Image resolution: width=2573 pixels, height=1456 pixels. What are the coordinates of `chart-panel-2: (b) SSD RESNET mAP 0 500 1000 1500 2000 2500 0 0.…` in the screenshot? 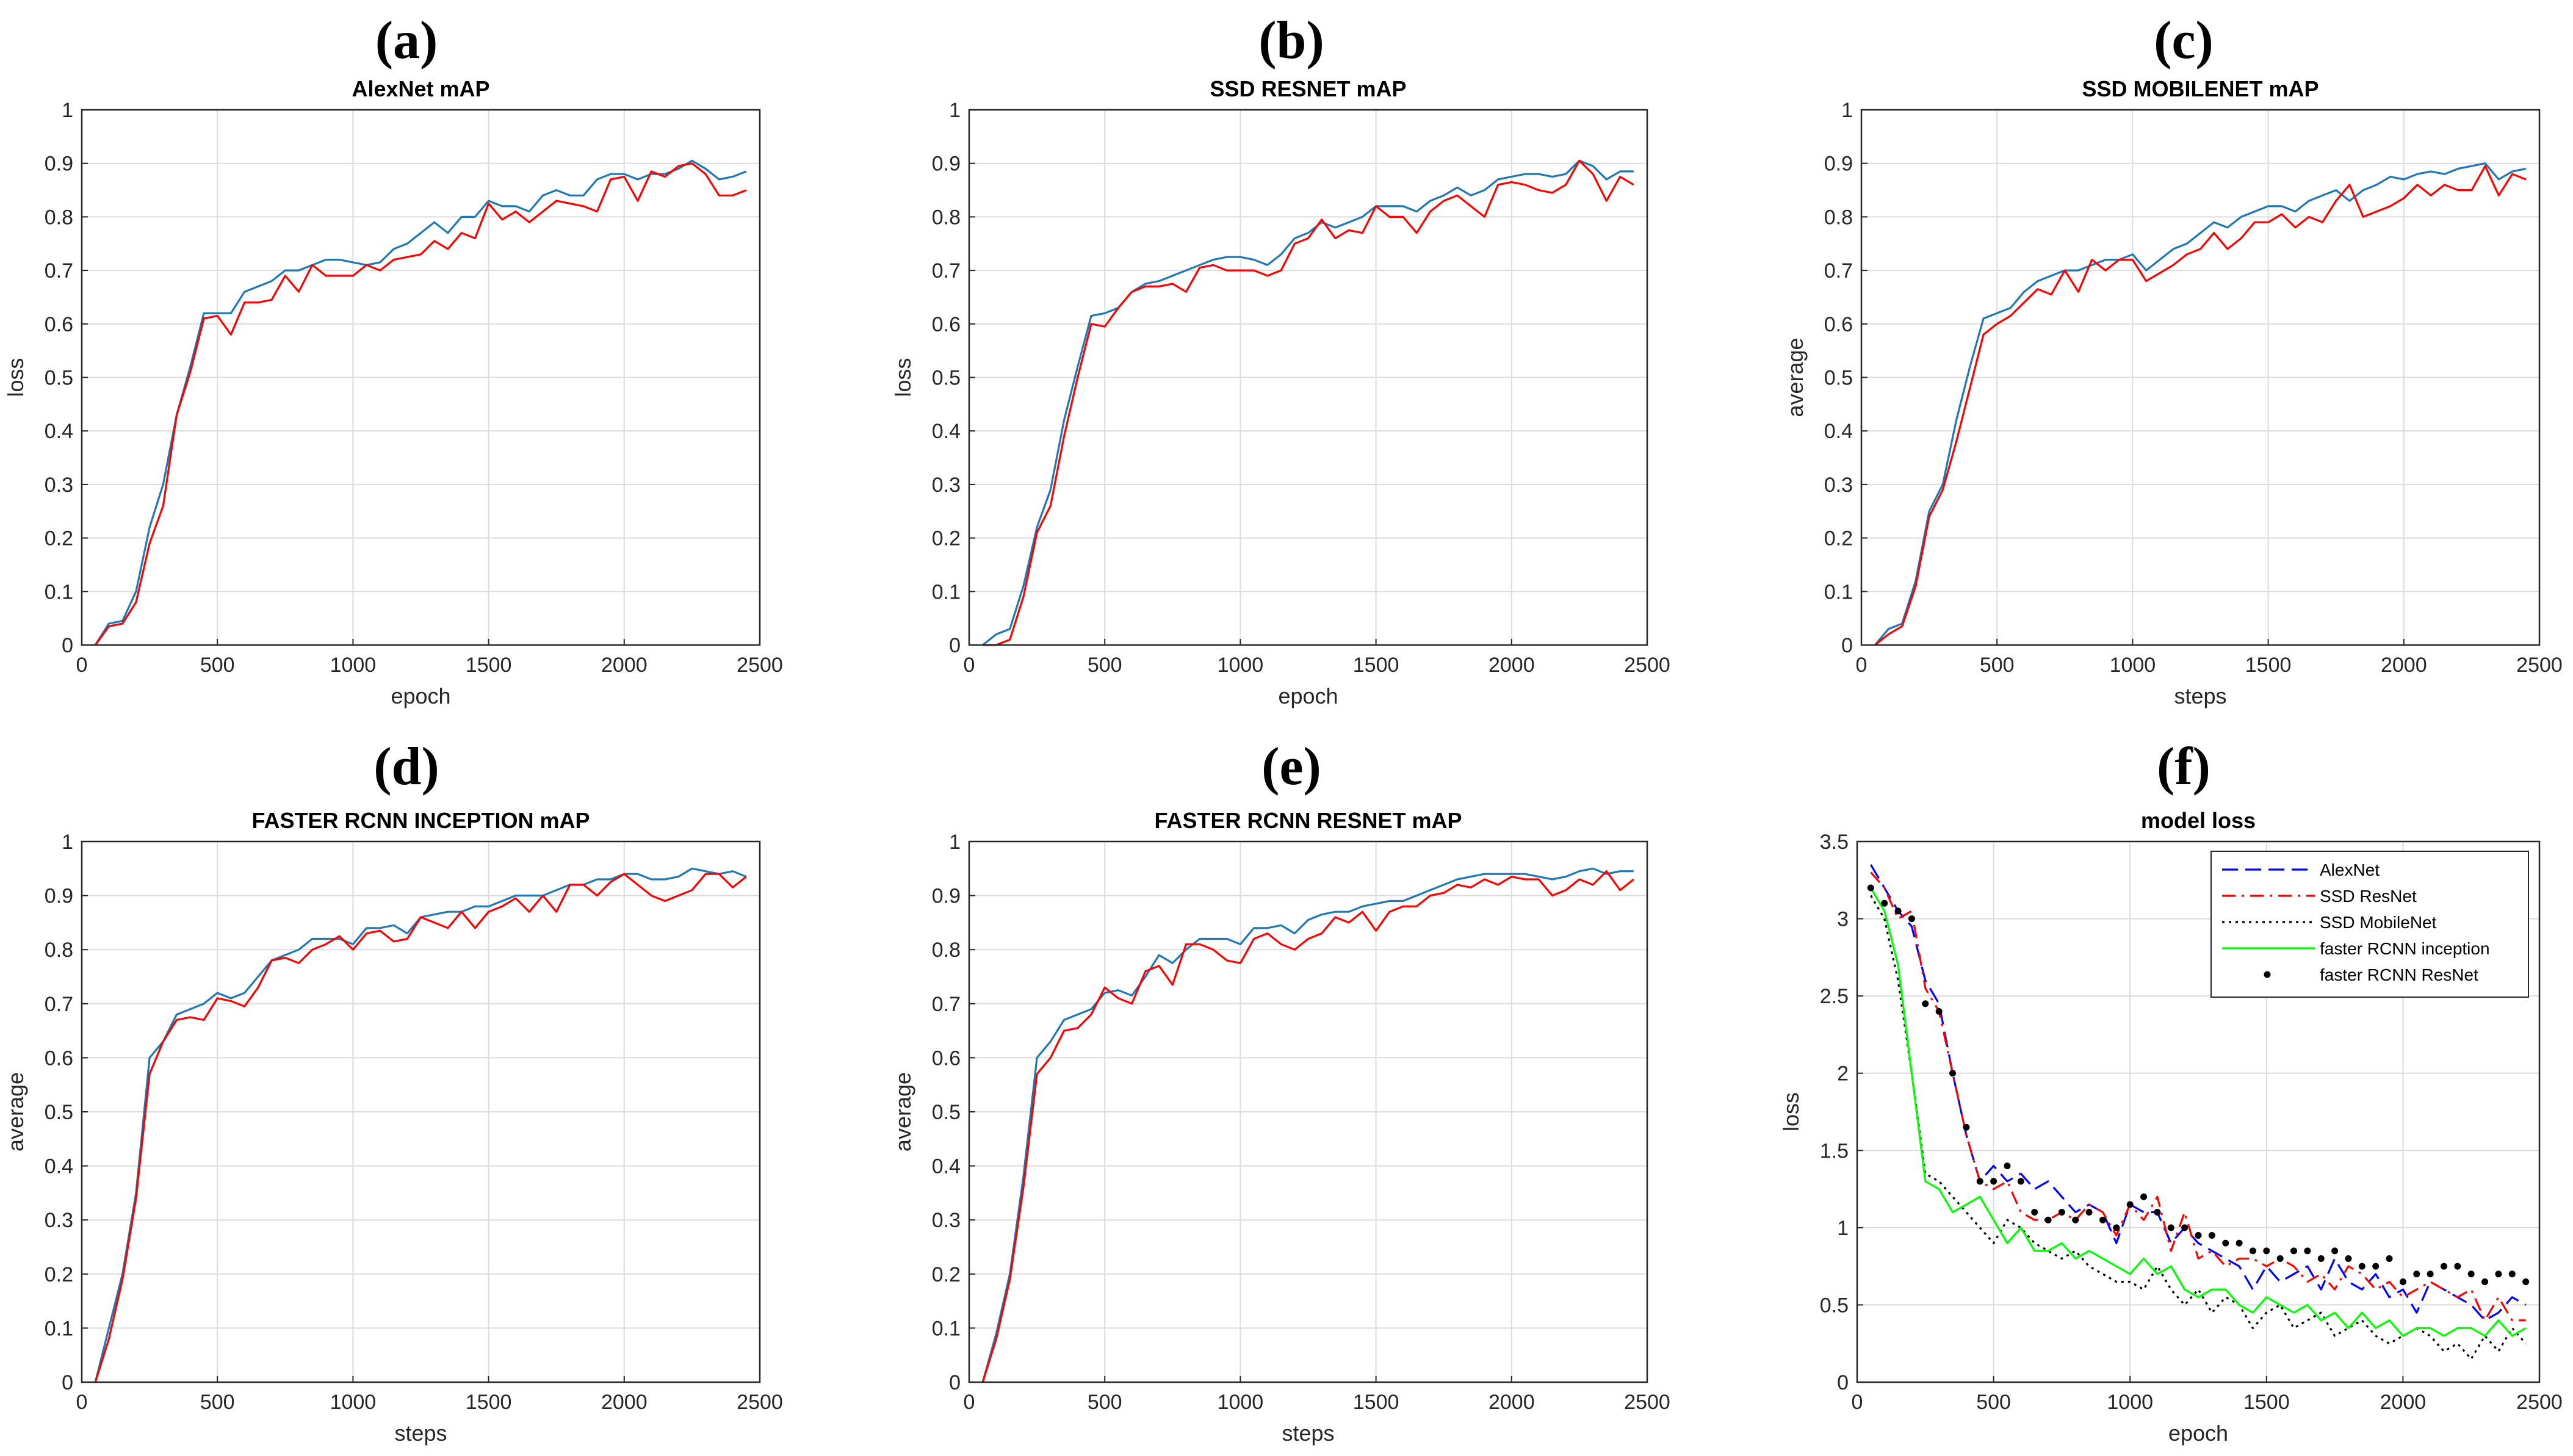 It's located at (1280, 359).